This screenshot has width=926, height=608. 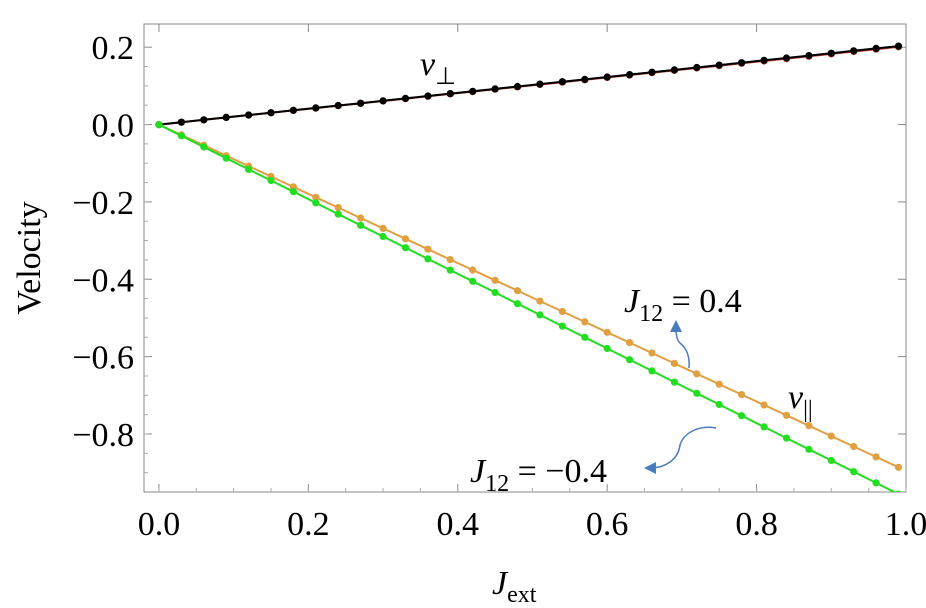 I want to click on x-tick-label: 0.6, so click(x=607, y=524).